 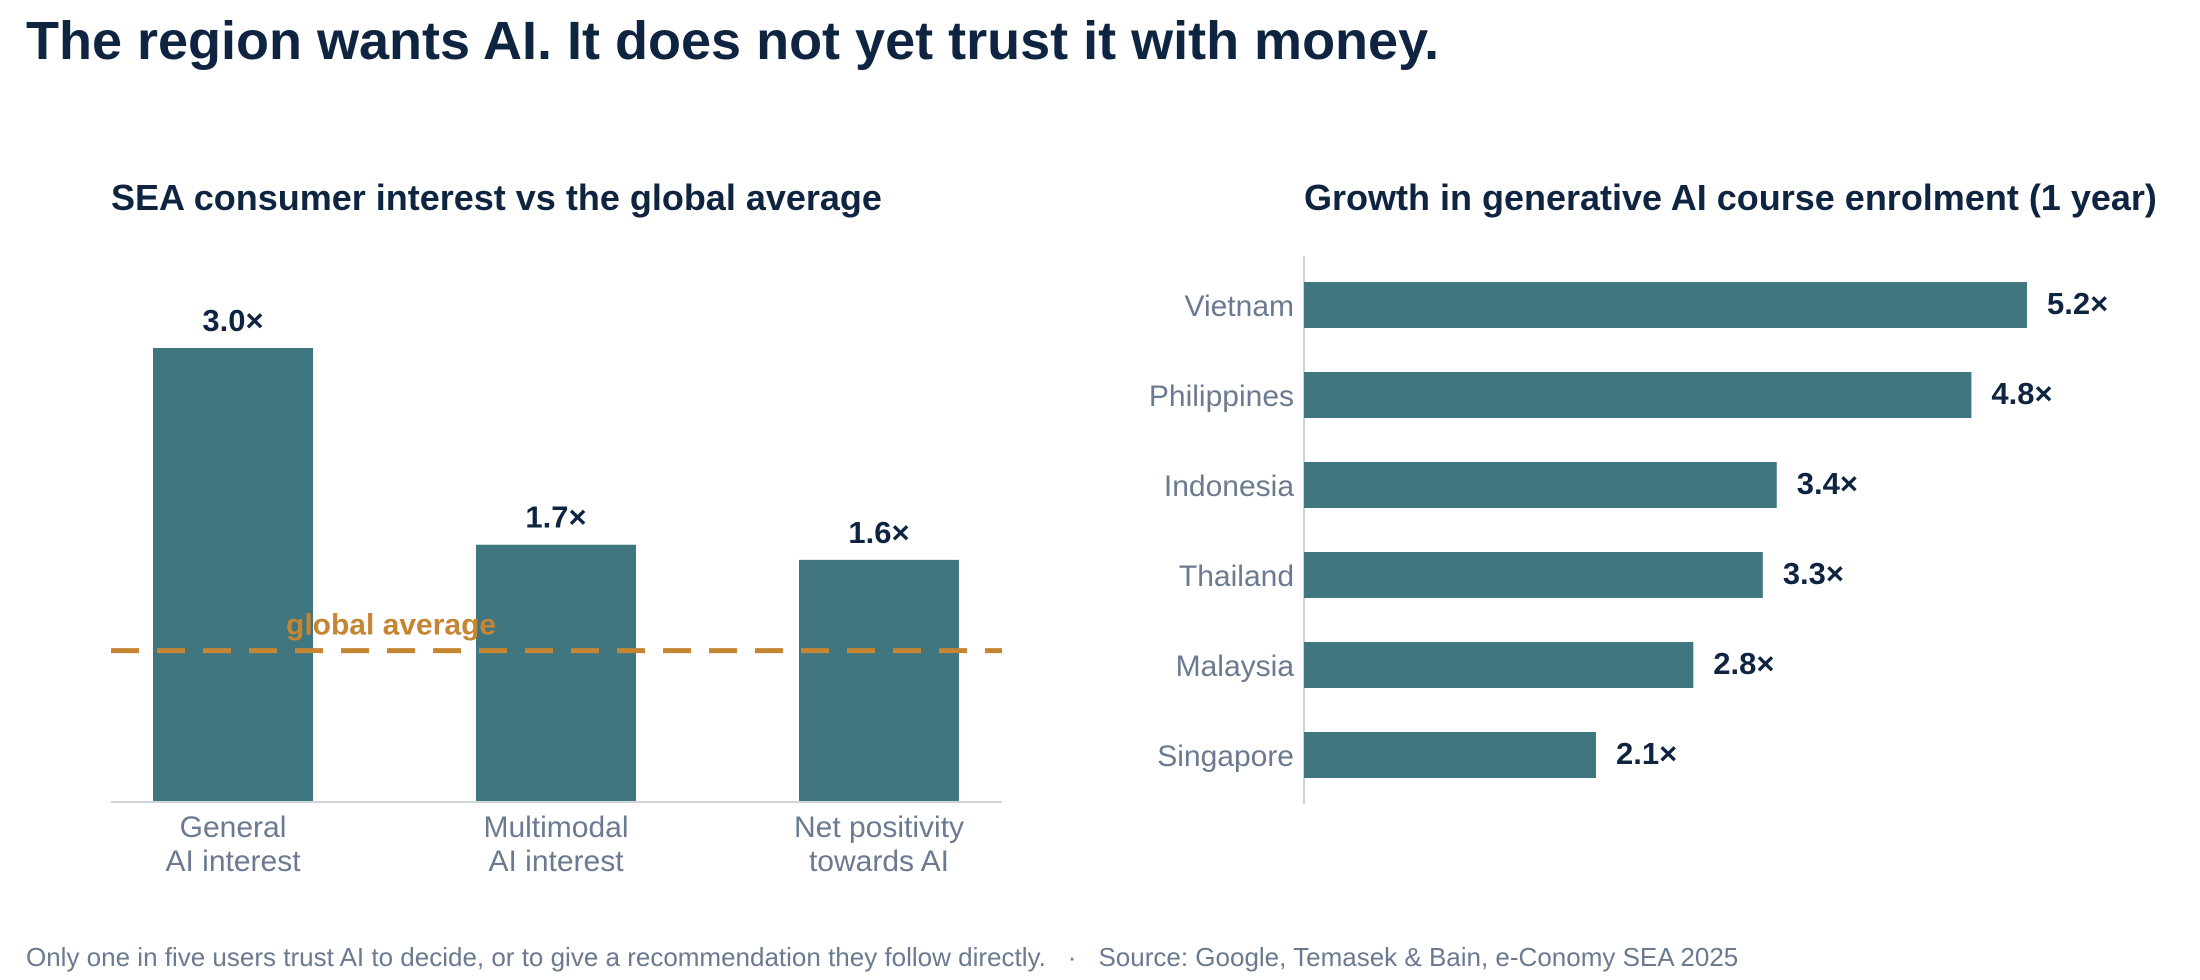 I want to click on enrolment-value-label: 4.8×, so click(x=2021, y=393).